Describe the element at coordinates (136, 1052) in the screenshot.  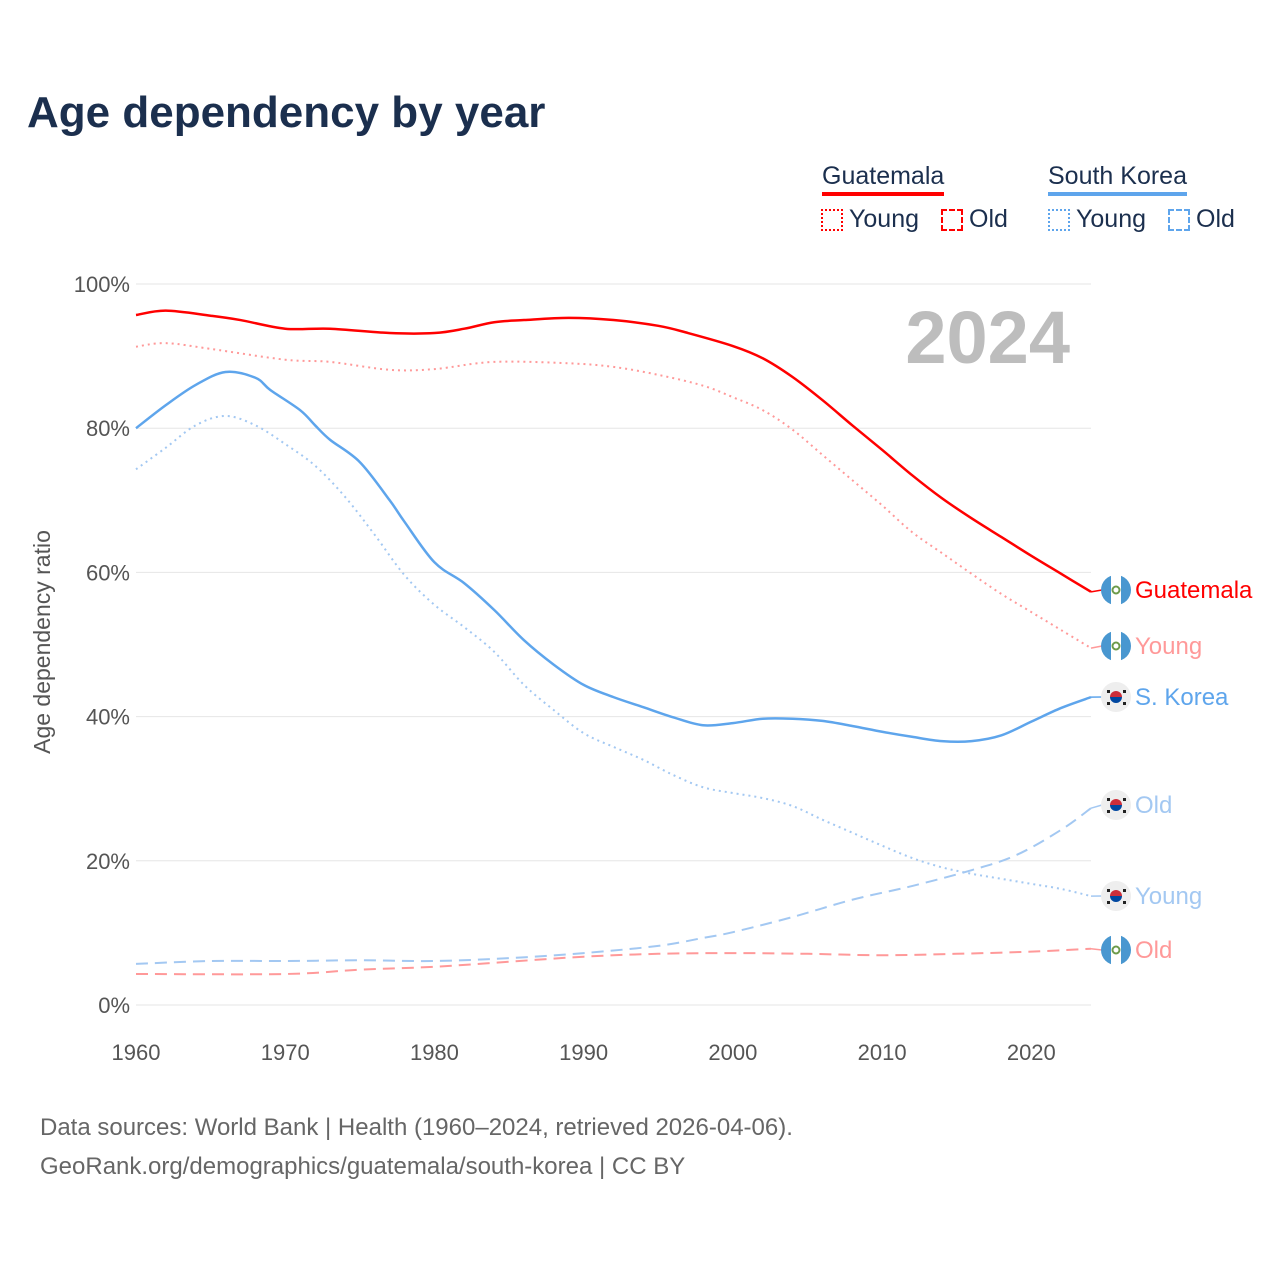
I see `x-tick-label: 1960` at that location.